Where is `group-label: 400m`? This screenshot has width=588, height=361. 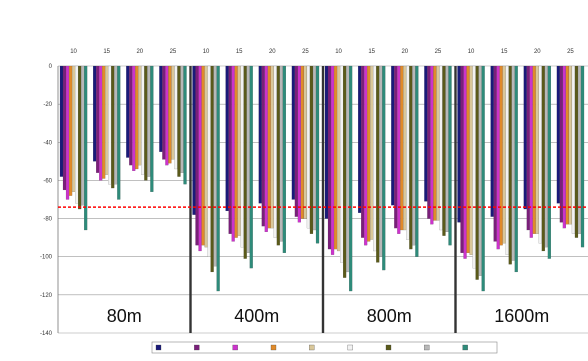 group-label: 400m is located at coordinates (256, 316).